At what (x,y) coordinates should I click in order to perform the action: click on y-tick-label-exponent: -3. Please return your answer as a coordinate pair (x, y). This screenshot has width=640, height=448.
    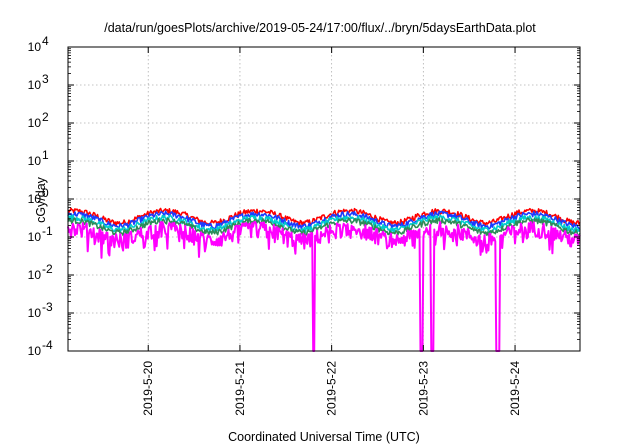
    Looking at the image, I should click on (47, 307).